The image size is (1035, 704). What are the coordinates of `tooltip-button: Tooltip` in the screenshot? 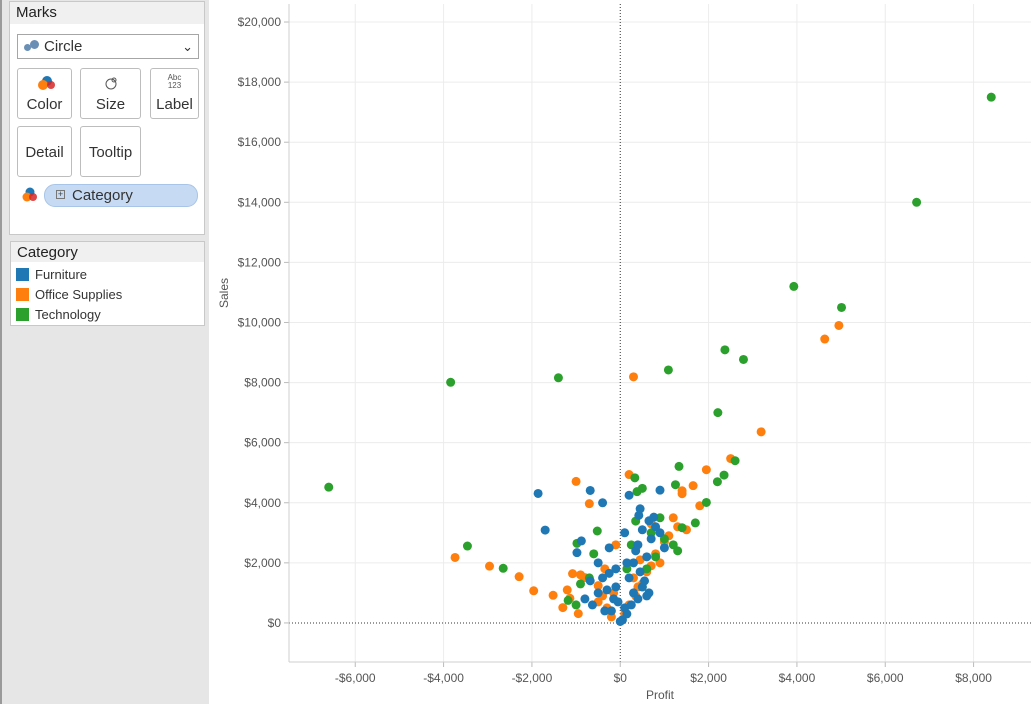 It's located at (110, 151).